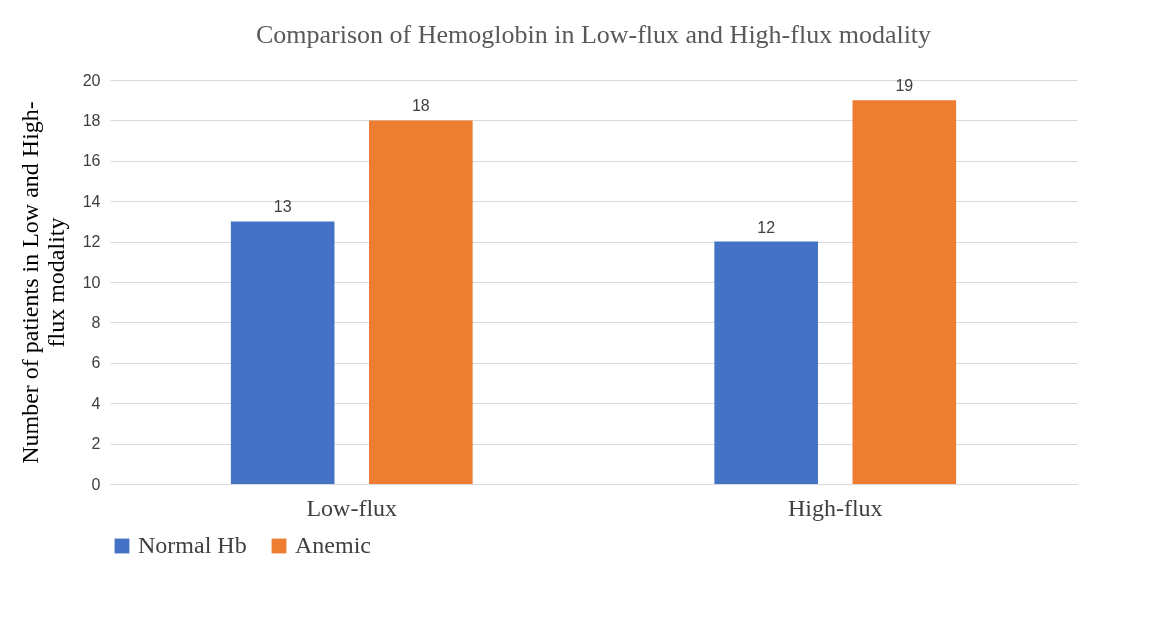 Image resolution: width=1151 pixels, height=637 pixels. I want to click on y-axis-title: Number of patients in Low and High-flux modality, so click(42, 282).